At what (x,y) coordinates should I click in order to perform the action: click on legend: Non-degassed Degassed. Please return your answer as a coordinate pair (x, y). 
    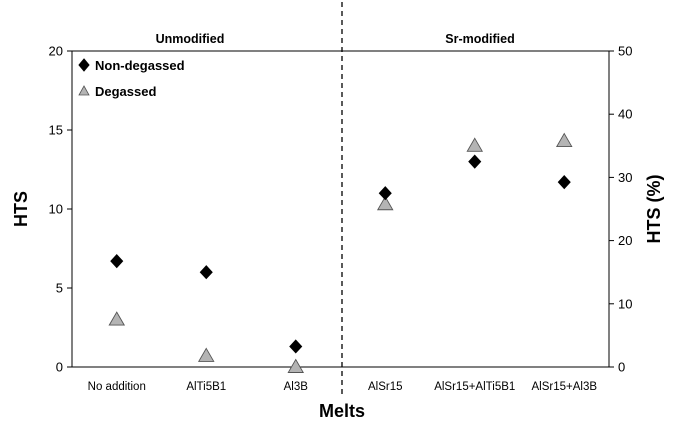
    Looking at the image, I should click on (131, 78).